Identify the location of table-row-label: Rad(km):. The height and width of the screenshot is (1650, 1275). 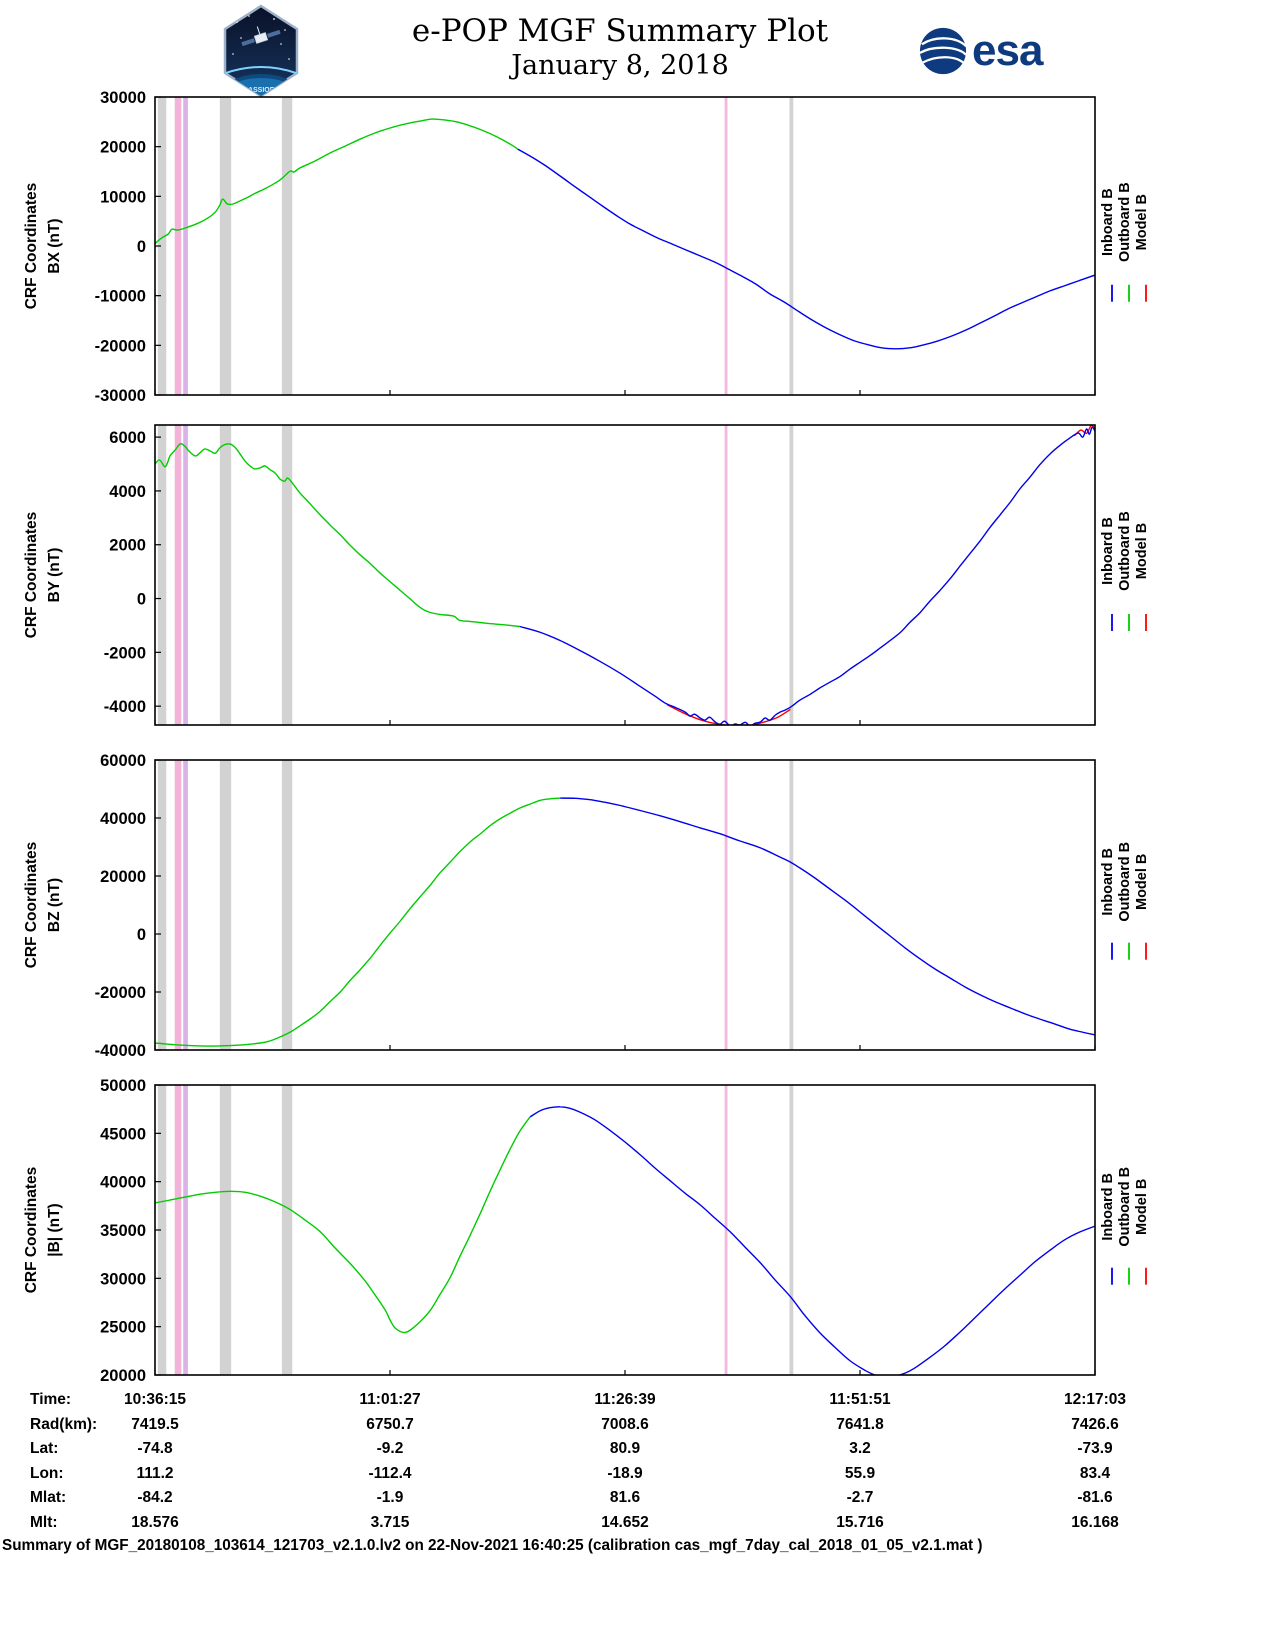
(64, 1424).